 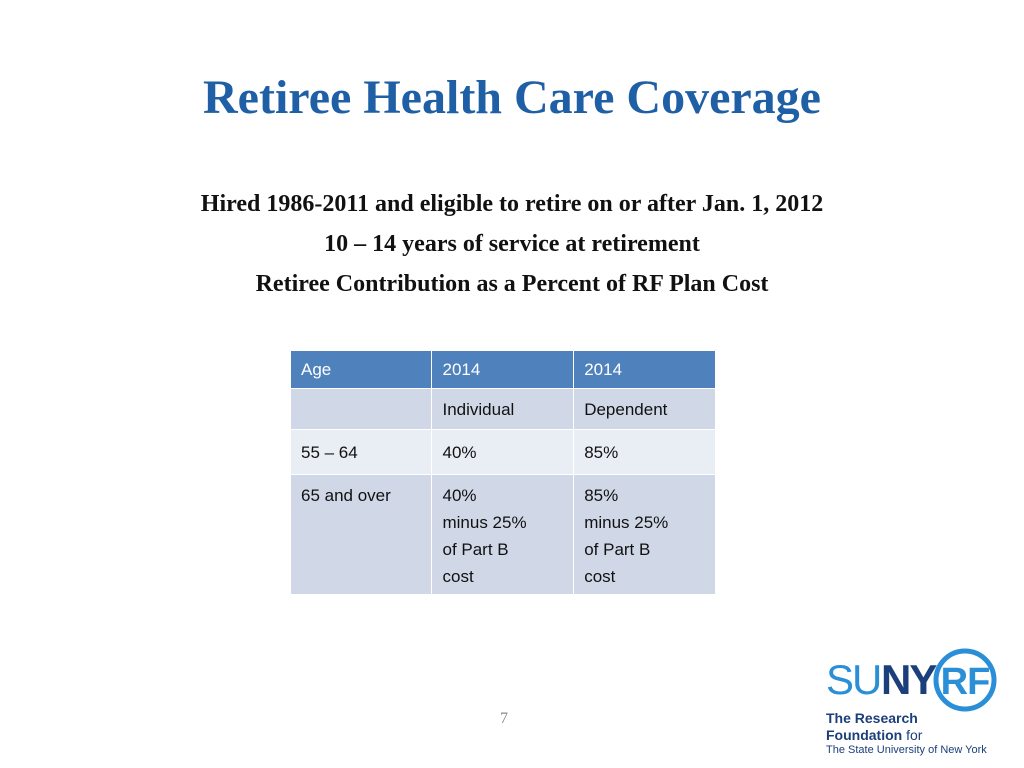 I want to click on table-cell-dependent: 85% minus 25% of Part B cost, so click(x=644, y=534).